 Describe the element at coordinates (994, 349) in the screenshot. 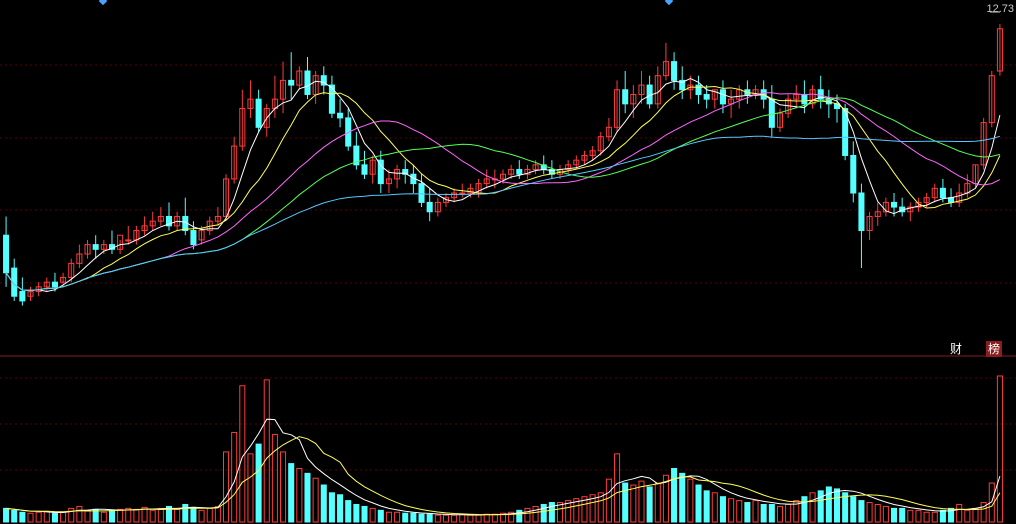

I see `ranking-tag-button: 榜` at that location.